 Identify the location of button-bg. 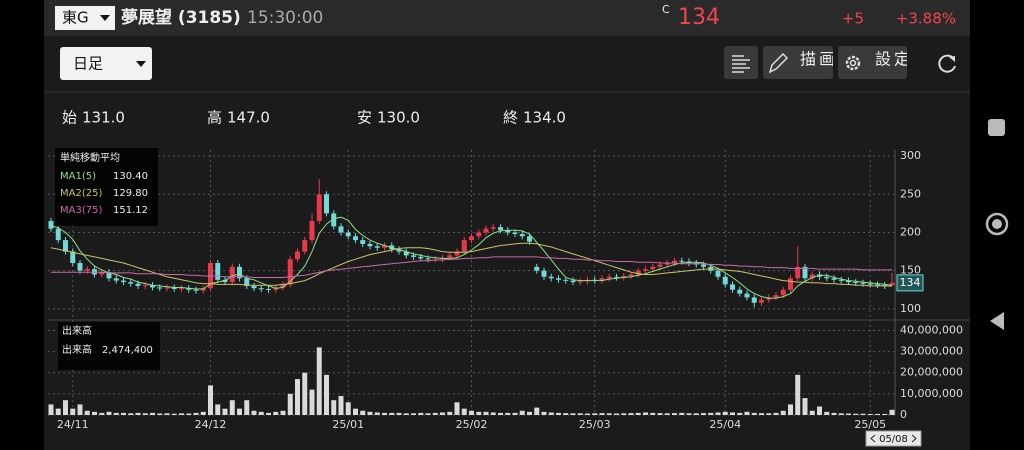
(872, 62).